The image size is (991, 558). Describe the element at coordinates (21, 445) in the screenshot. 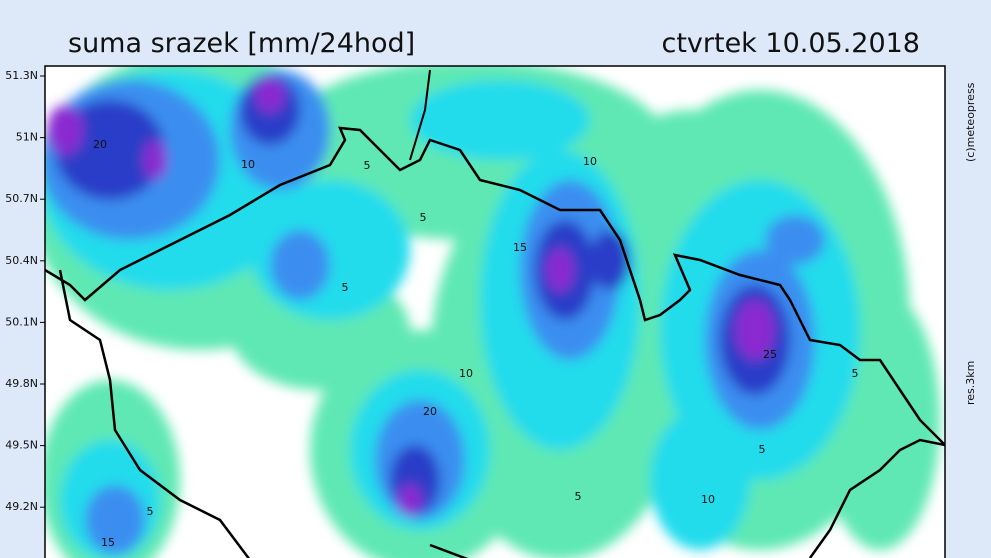

I see `latitude-label: 49.5N` at that location.